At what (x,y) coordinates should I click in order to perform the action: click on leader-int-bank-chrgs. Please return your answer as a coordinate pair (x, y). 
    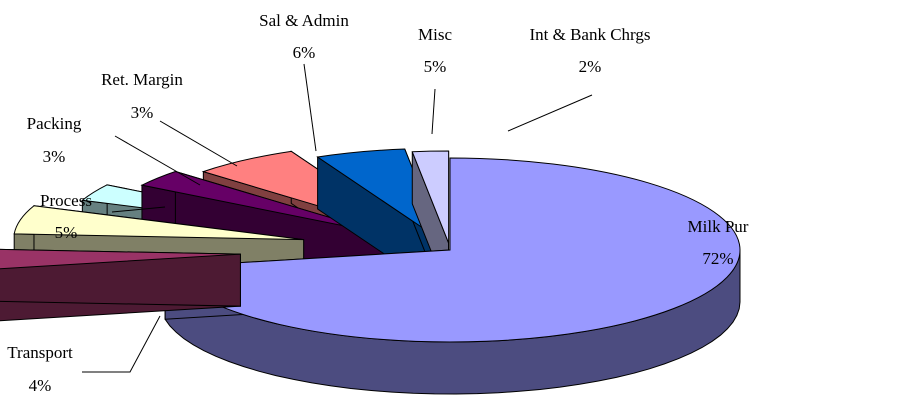
    Looking at the image, I should click on (550, 113).